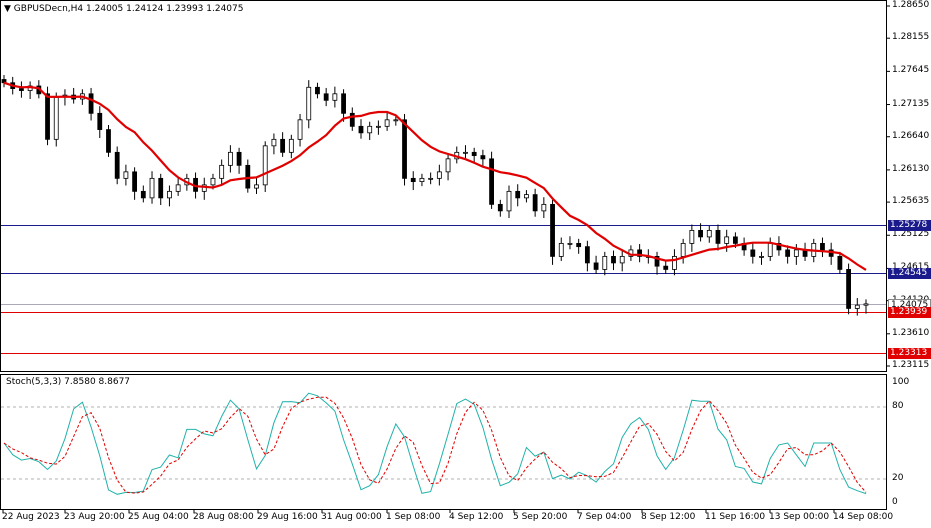  What do you see at coordinates (165, 9) in the screenshot?
I see `ohlc-values: 1.24005 1.24124 1.23993 1.24075` at bounding box center [165, 9].